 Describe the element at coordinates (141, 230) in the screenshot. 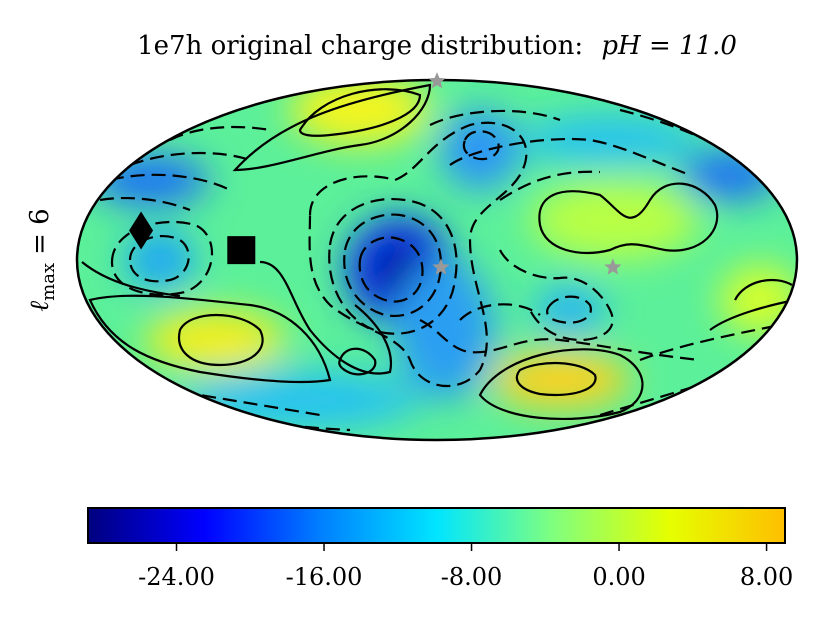

I see `diamond-marker` at that location.